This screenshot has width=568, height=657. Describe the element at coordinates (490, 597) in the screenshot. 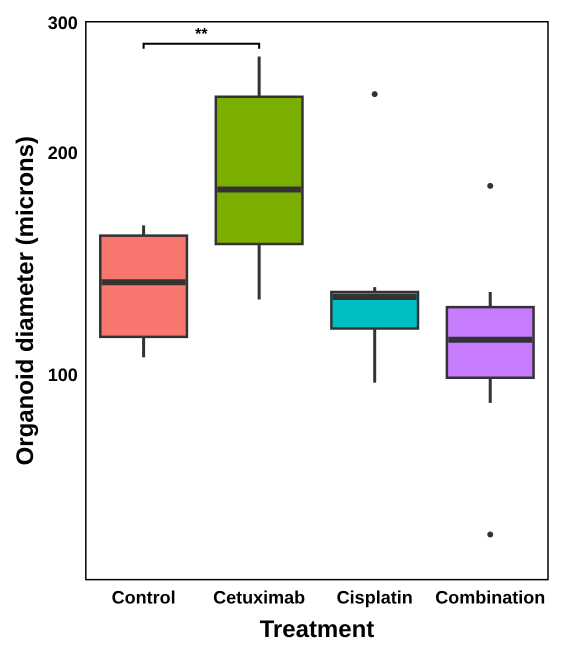

I see `x-tick-label: Combination` at that location.